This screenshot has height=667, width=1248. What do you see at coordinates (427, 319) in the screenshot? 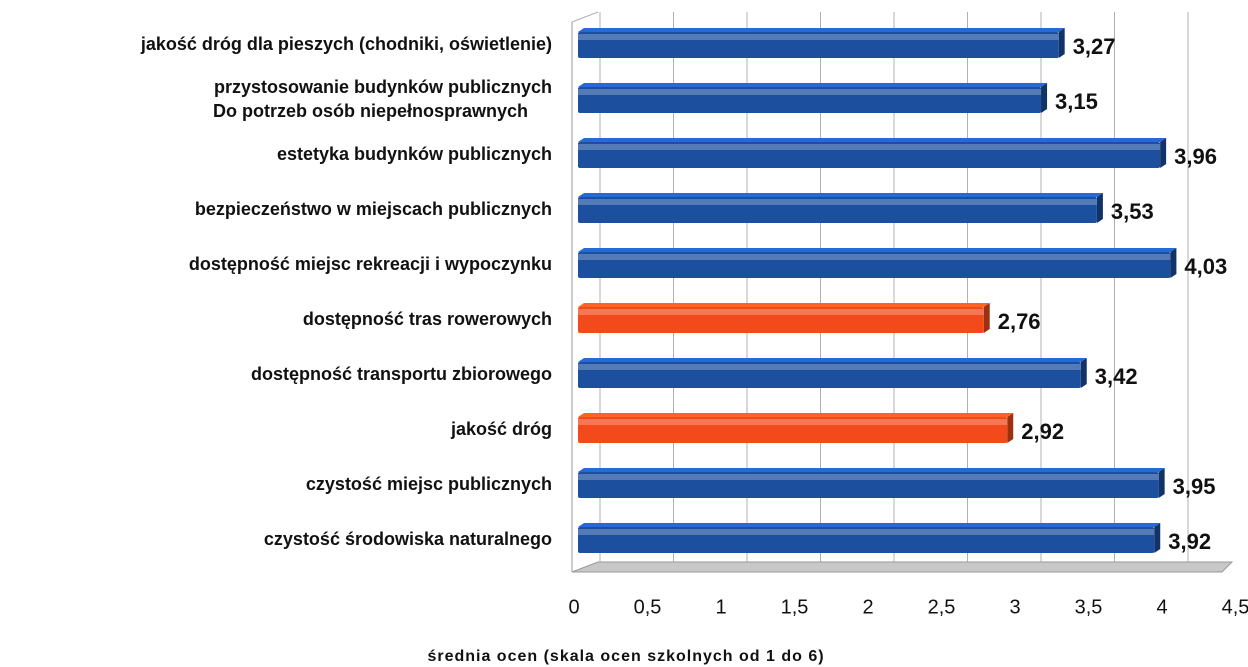
I see `category-label: dostępność tras rowerowych` at bounding box center [427, 319].